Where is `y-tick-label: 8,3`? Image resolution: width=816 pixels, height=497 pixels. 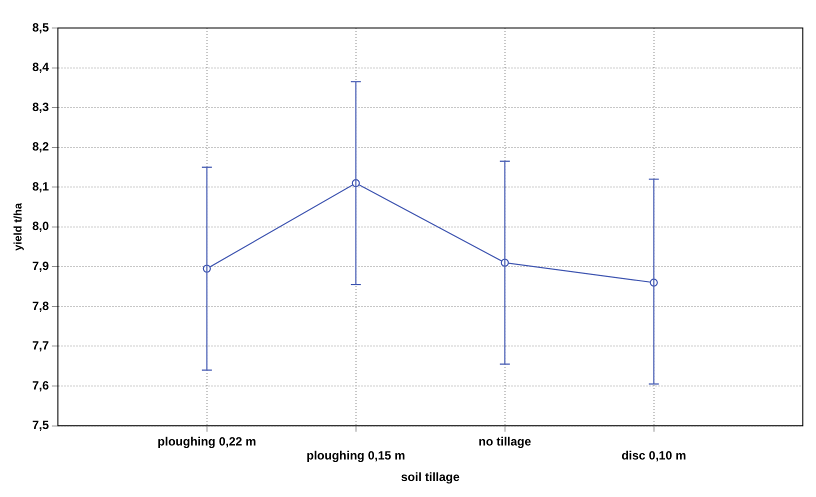 y-tick-label: 8,3 is located at coordinates (41, 107).